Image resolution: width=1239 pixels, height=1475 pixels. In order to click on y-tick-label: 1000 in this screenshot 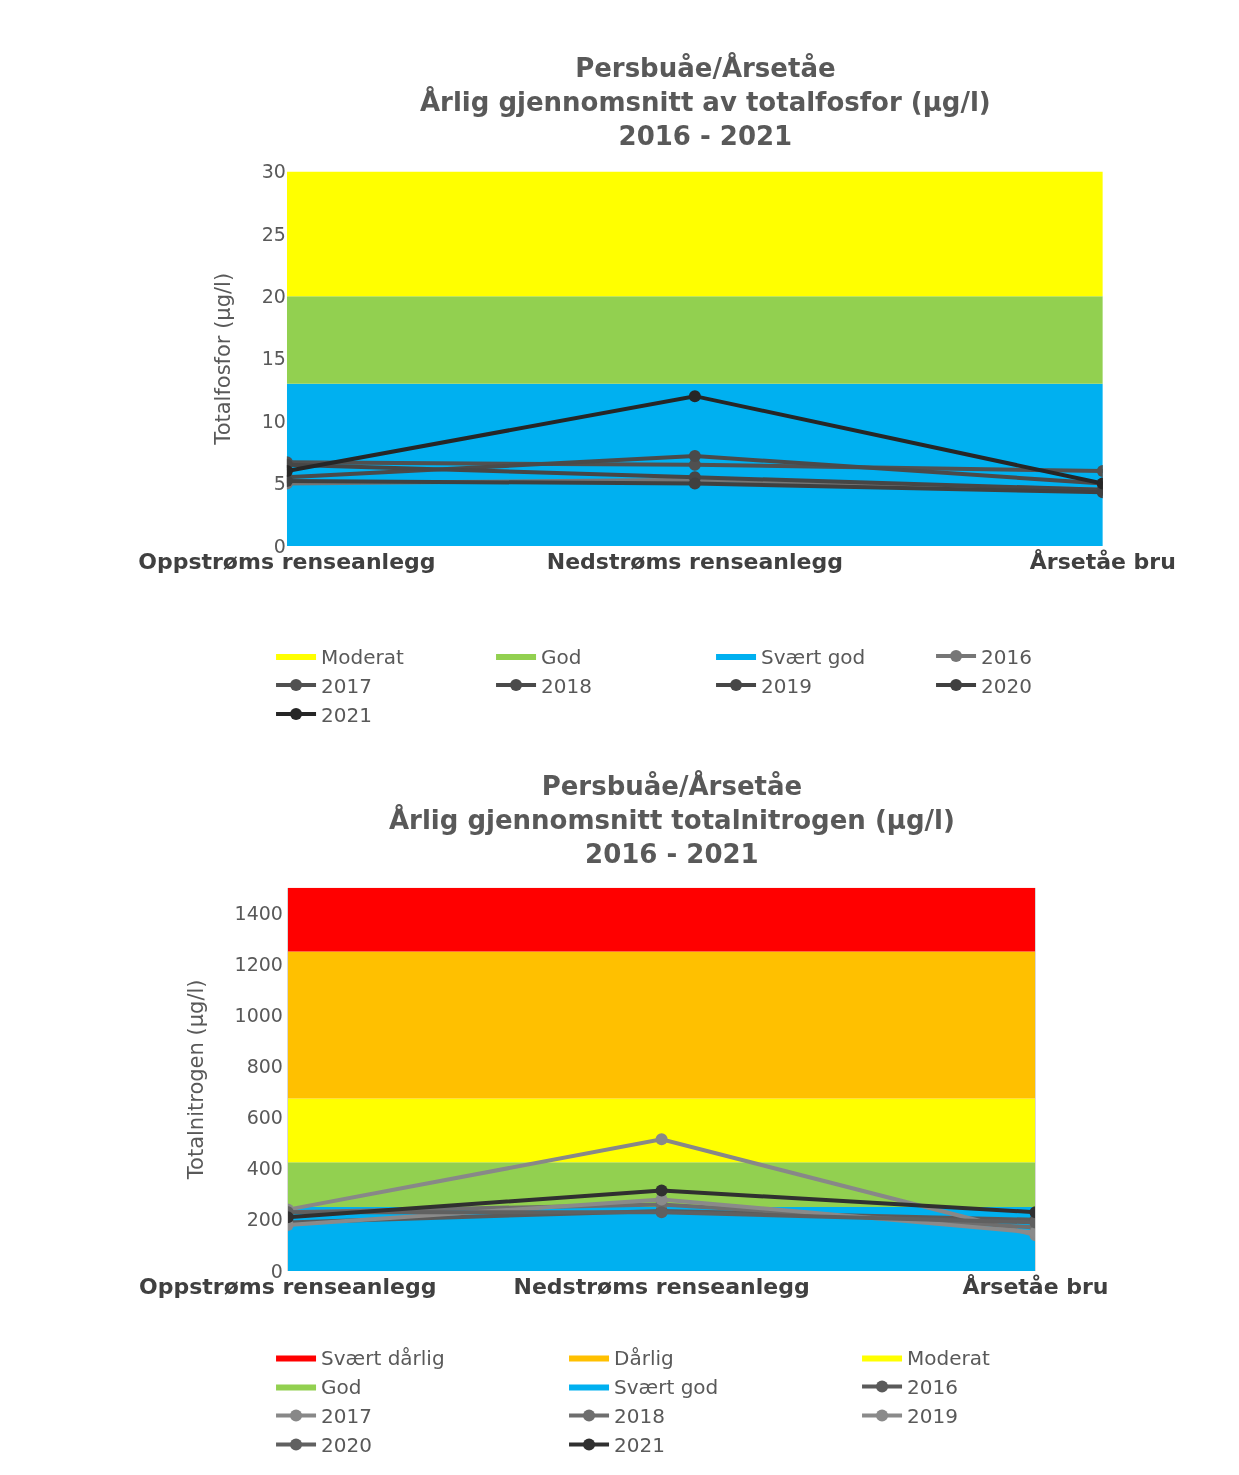, I will do `click(258, 1015)`.